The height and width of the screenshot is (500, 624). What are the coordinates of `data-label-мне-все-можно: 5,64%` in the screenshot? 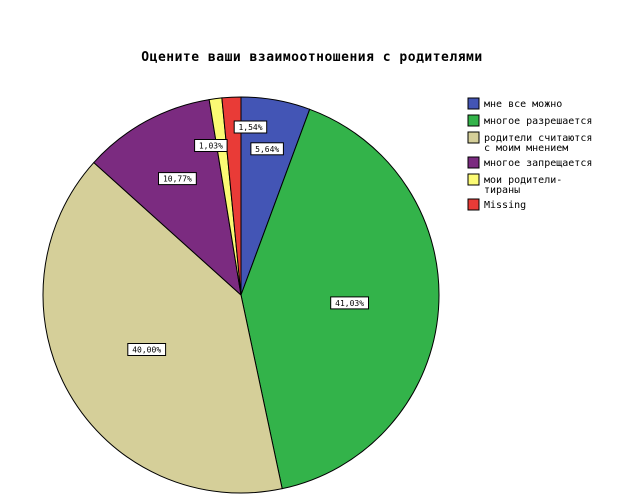 It's located at (267, 149).